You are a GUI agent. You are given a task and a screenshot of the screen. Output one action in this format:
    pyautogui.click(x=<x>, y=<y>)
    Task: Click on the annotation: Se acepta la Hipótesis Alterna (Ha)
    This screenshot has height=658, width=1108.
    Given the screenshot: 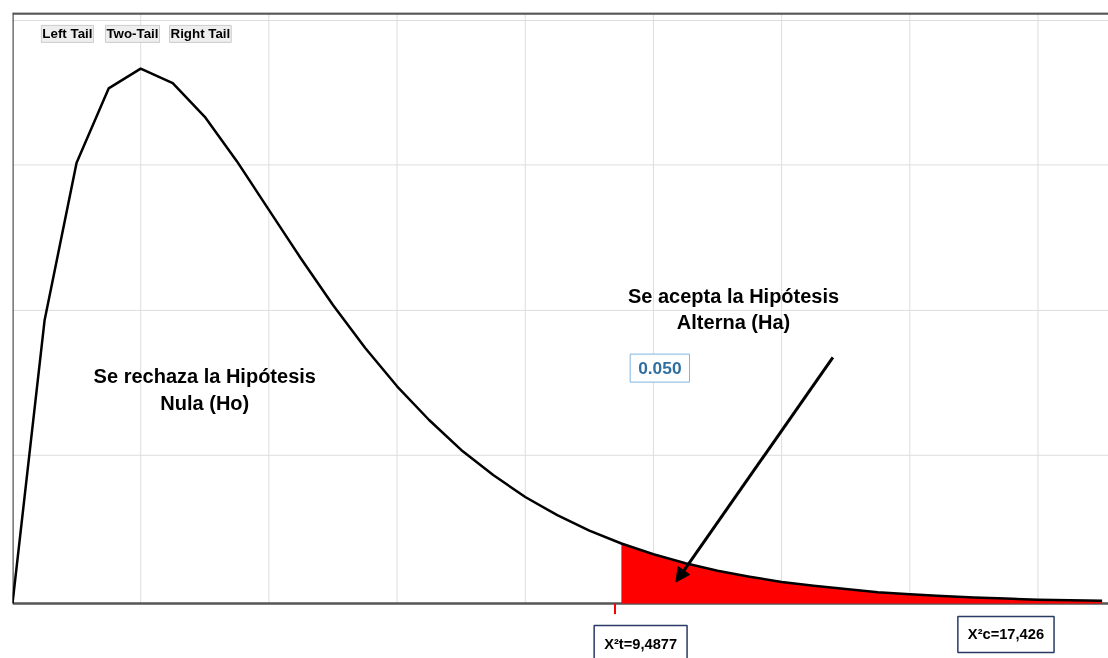 What is the action you would take?
    pyautogui.click(x=733, y=309)
    